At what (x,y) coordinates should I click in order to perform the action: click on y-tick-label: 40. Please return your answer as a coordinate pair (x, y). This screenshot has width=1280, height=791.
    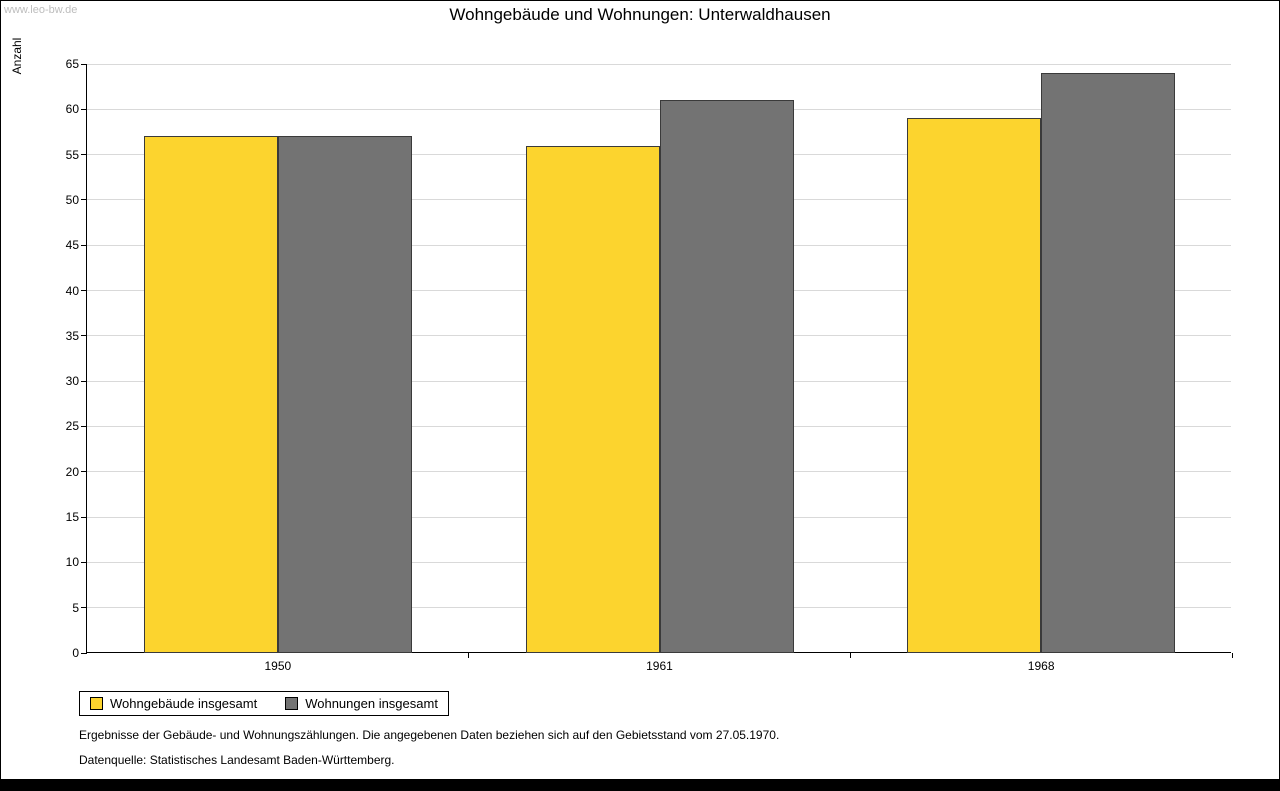
    Looking at the image, I should click on (72, 290).